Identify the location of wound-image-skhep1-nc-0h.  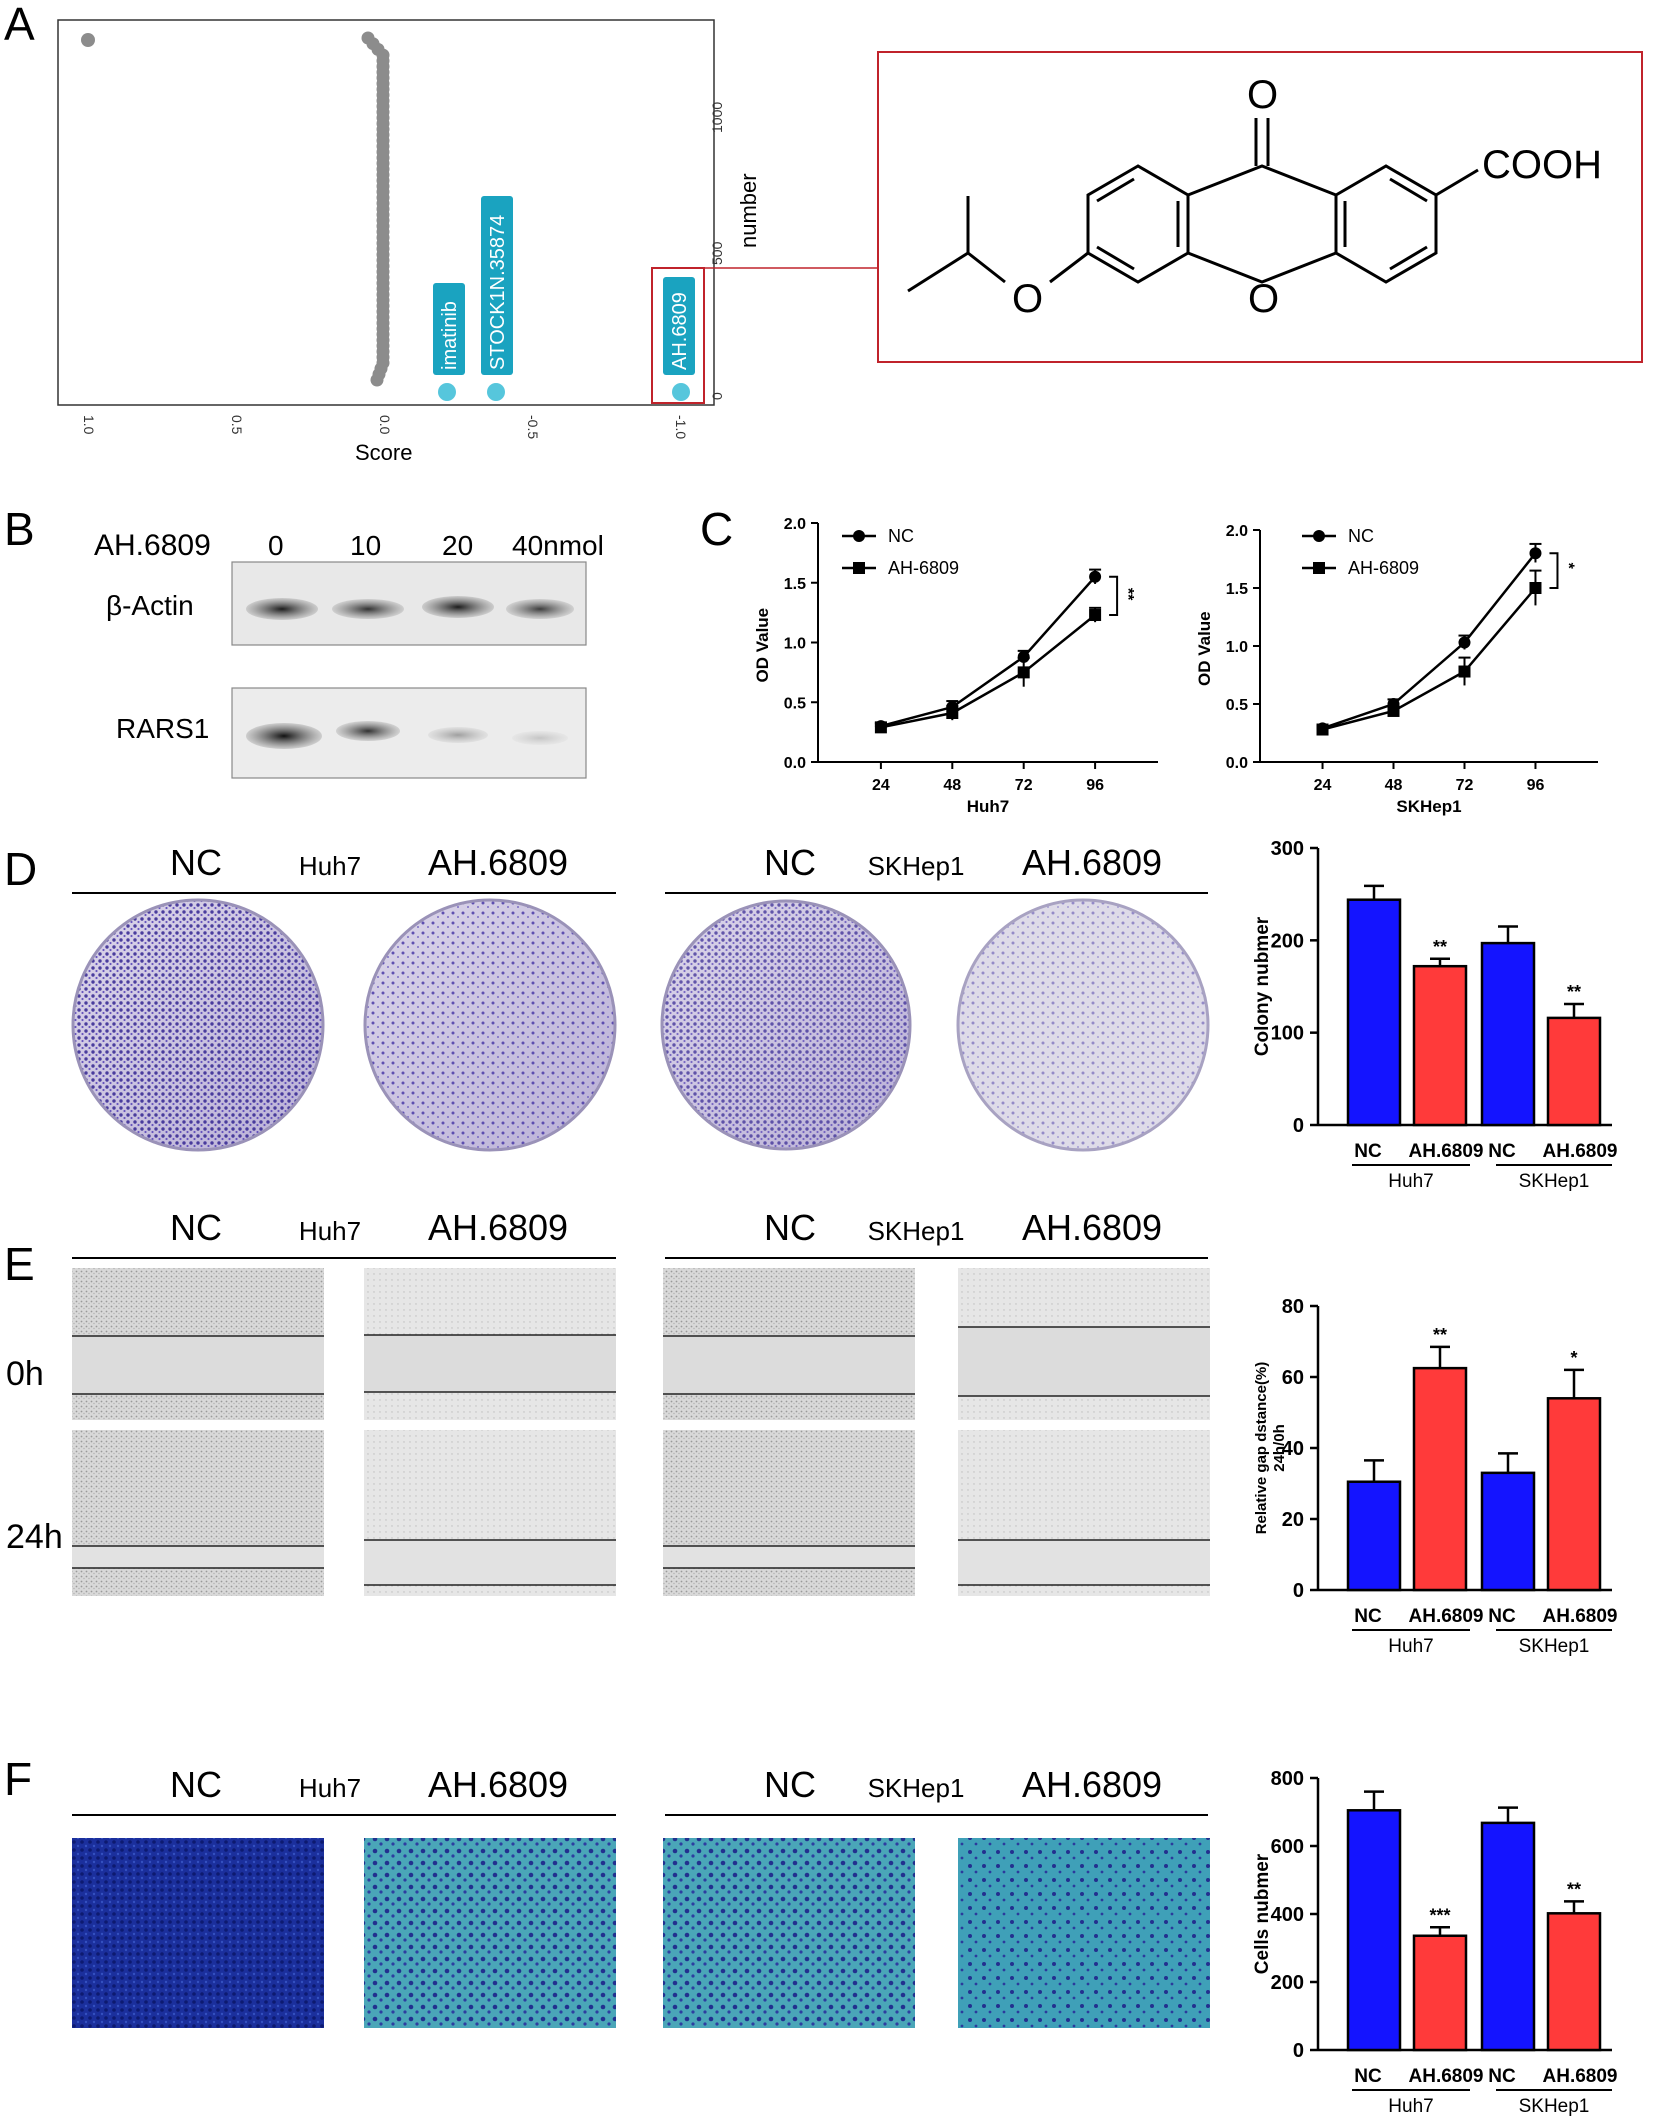
(789, 1344).